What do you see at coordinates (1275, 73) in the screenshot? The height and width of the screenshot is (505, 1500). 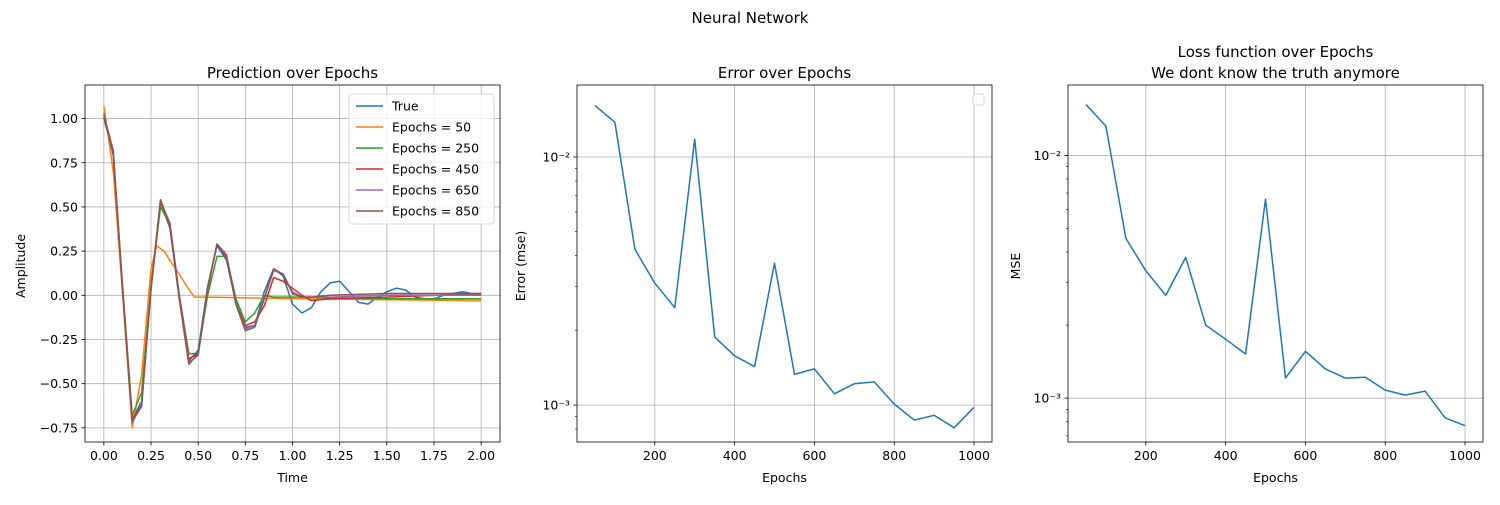 I see `loss-subtitle: We dont know the truth anymore` at bounding box center [1275, 73].